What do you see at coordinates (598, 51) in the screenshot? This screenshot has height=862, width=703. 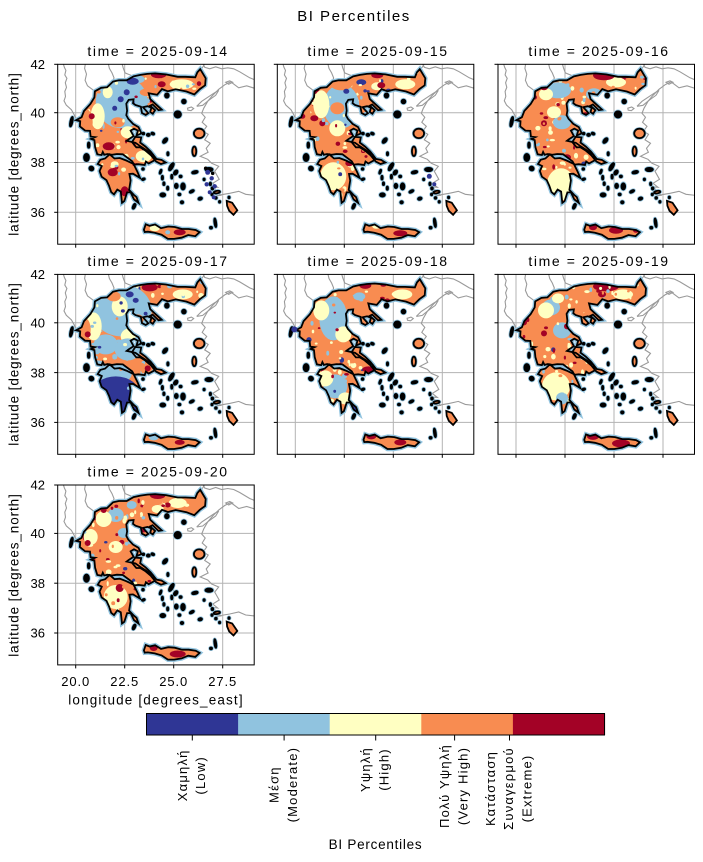 I see `svg-text: time = 2025-09-16` at bounding box center [598, 51].